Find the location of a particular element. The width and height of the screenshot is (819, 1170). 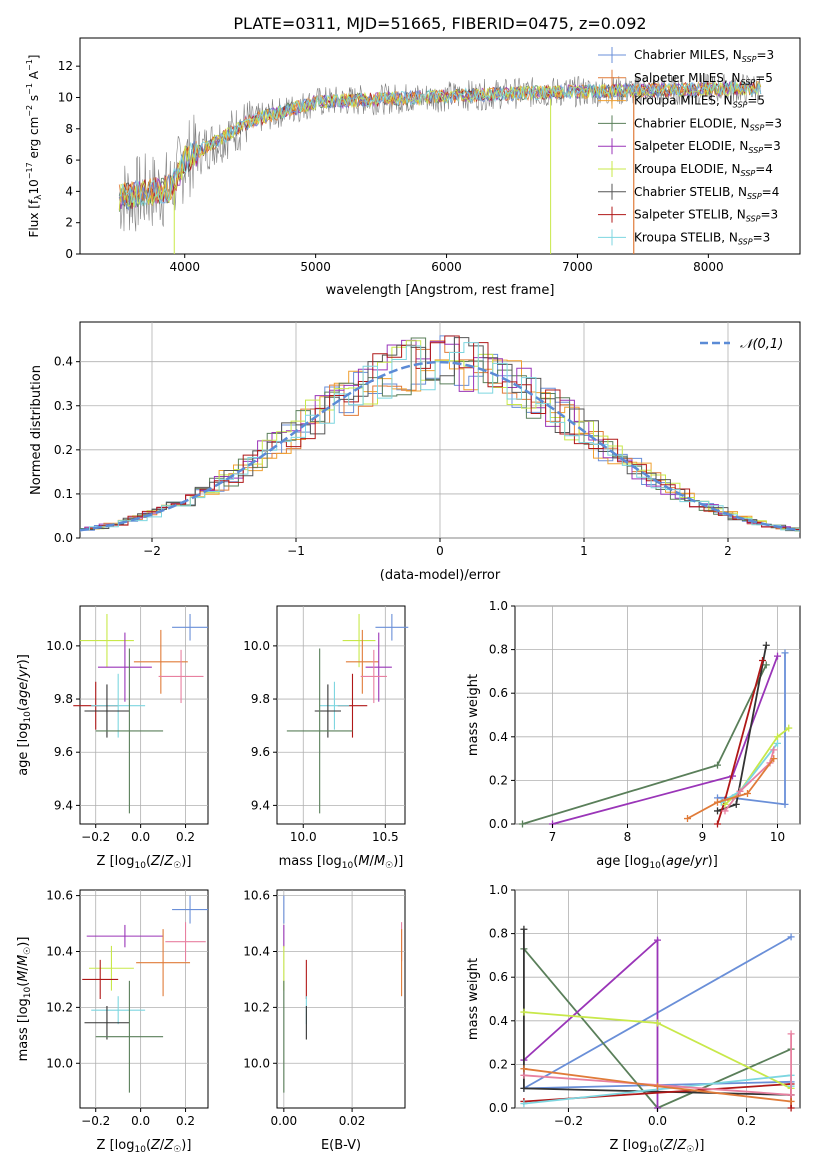

axis-ticks: −0.2 0.0 0.2 10.0 10.2 10.4 10.6 is located at coordinates (120, 1008).